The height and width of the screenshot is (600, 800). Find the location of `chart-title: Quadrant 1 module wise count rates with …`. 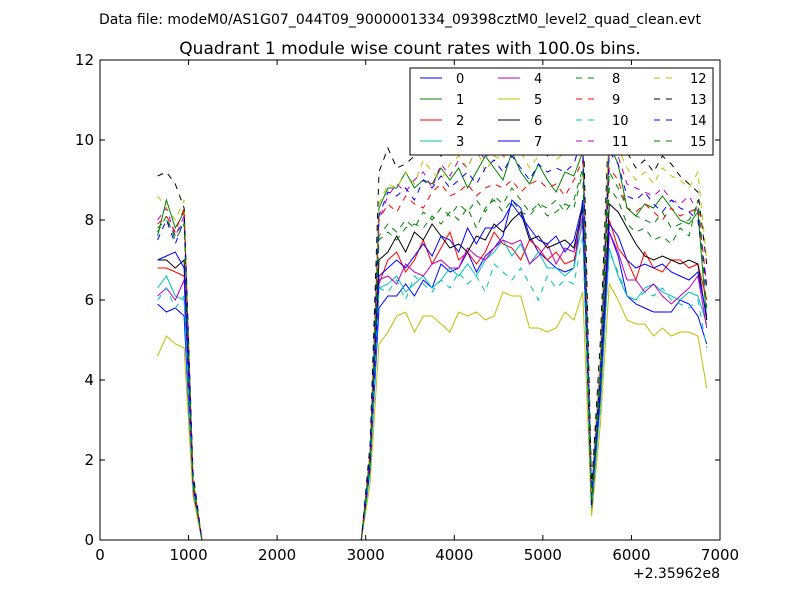

chart-title: Quadrant 1 module wise count rates with … is located at coordinates (409, 49).